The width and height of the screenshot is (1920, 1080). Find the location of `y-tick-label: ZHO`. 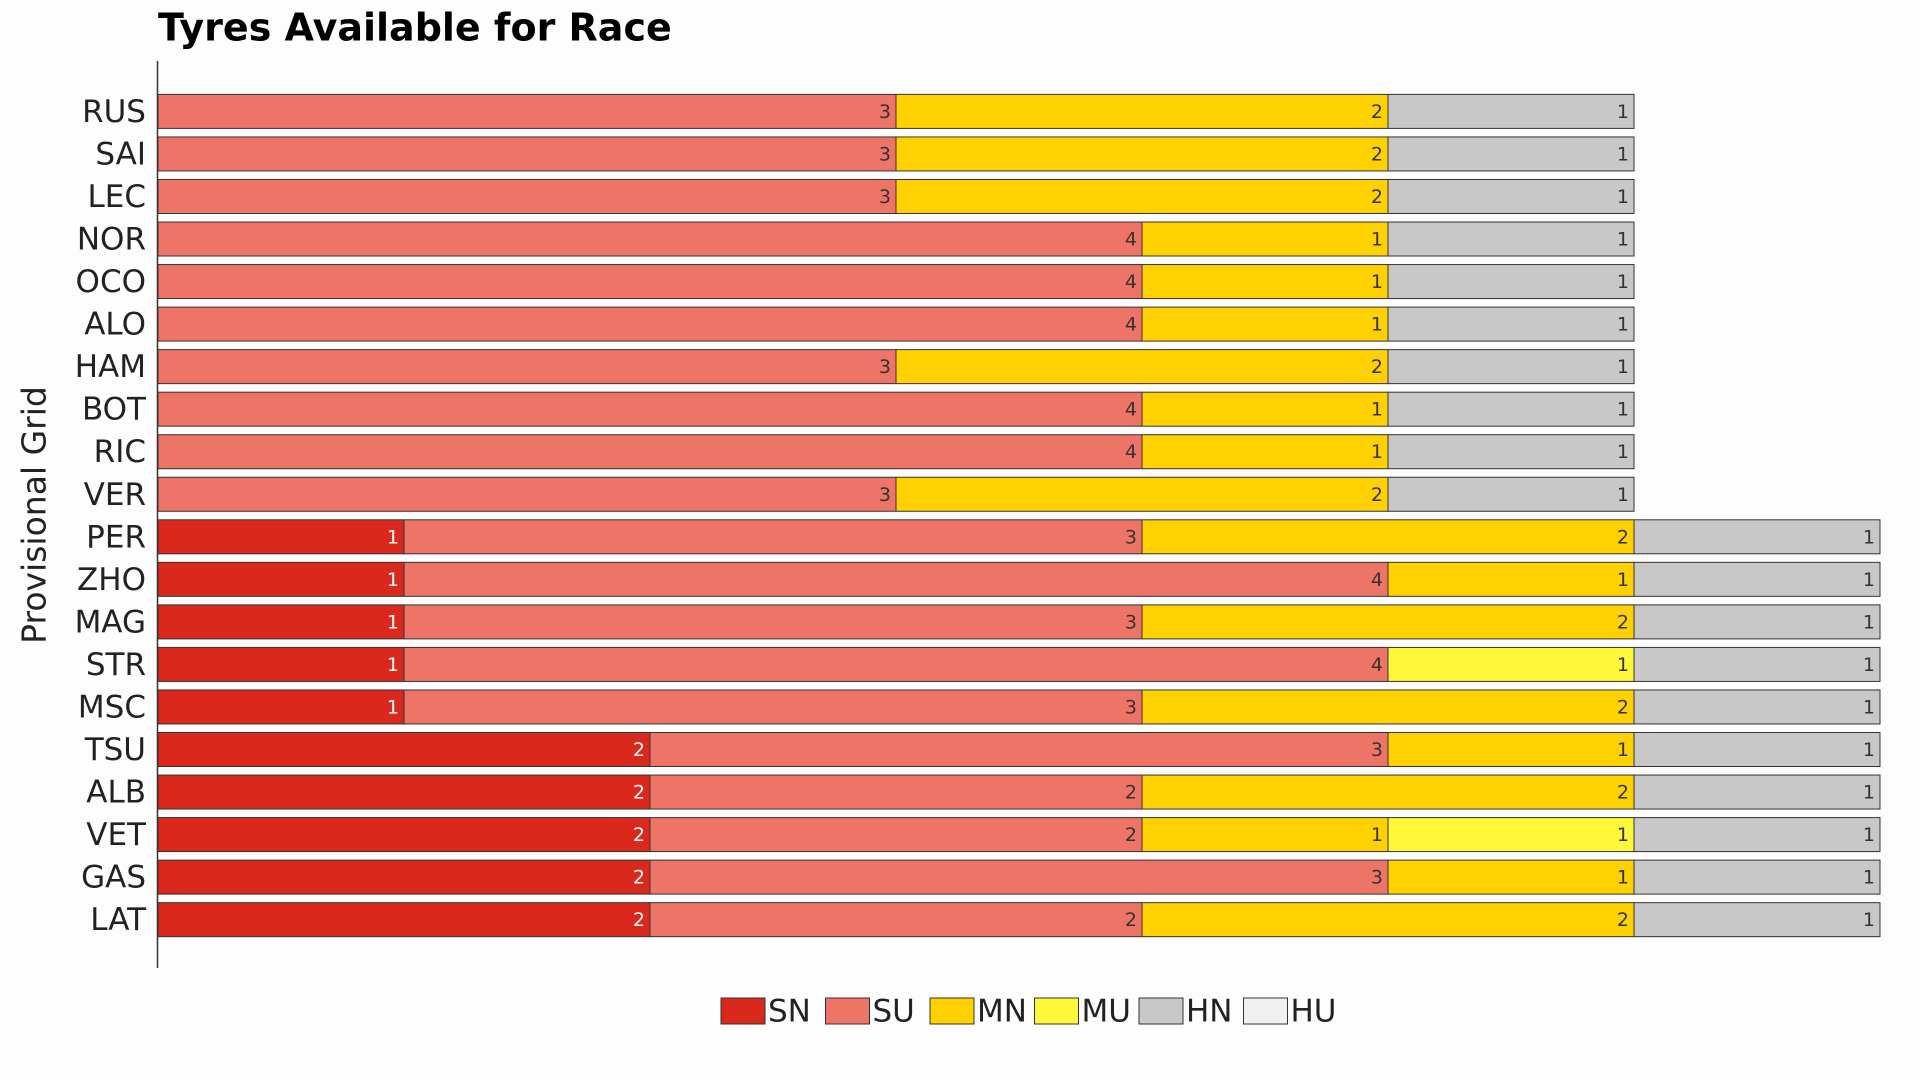

y-tick-label: ZHO is located at coordinates (111, 580).